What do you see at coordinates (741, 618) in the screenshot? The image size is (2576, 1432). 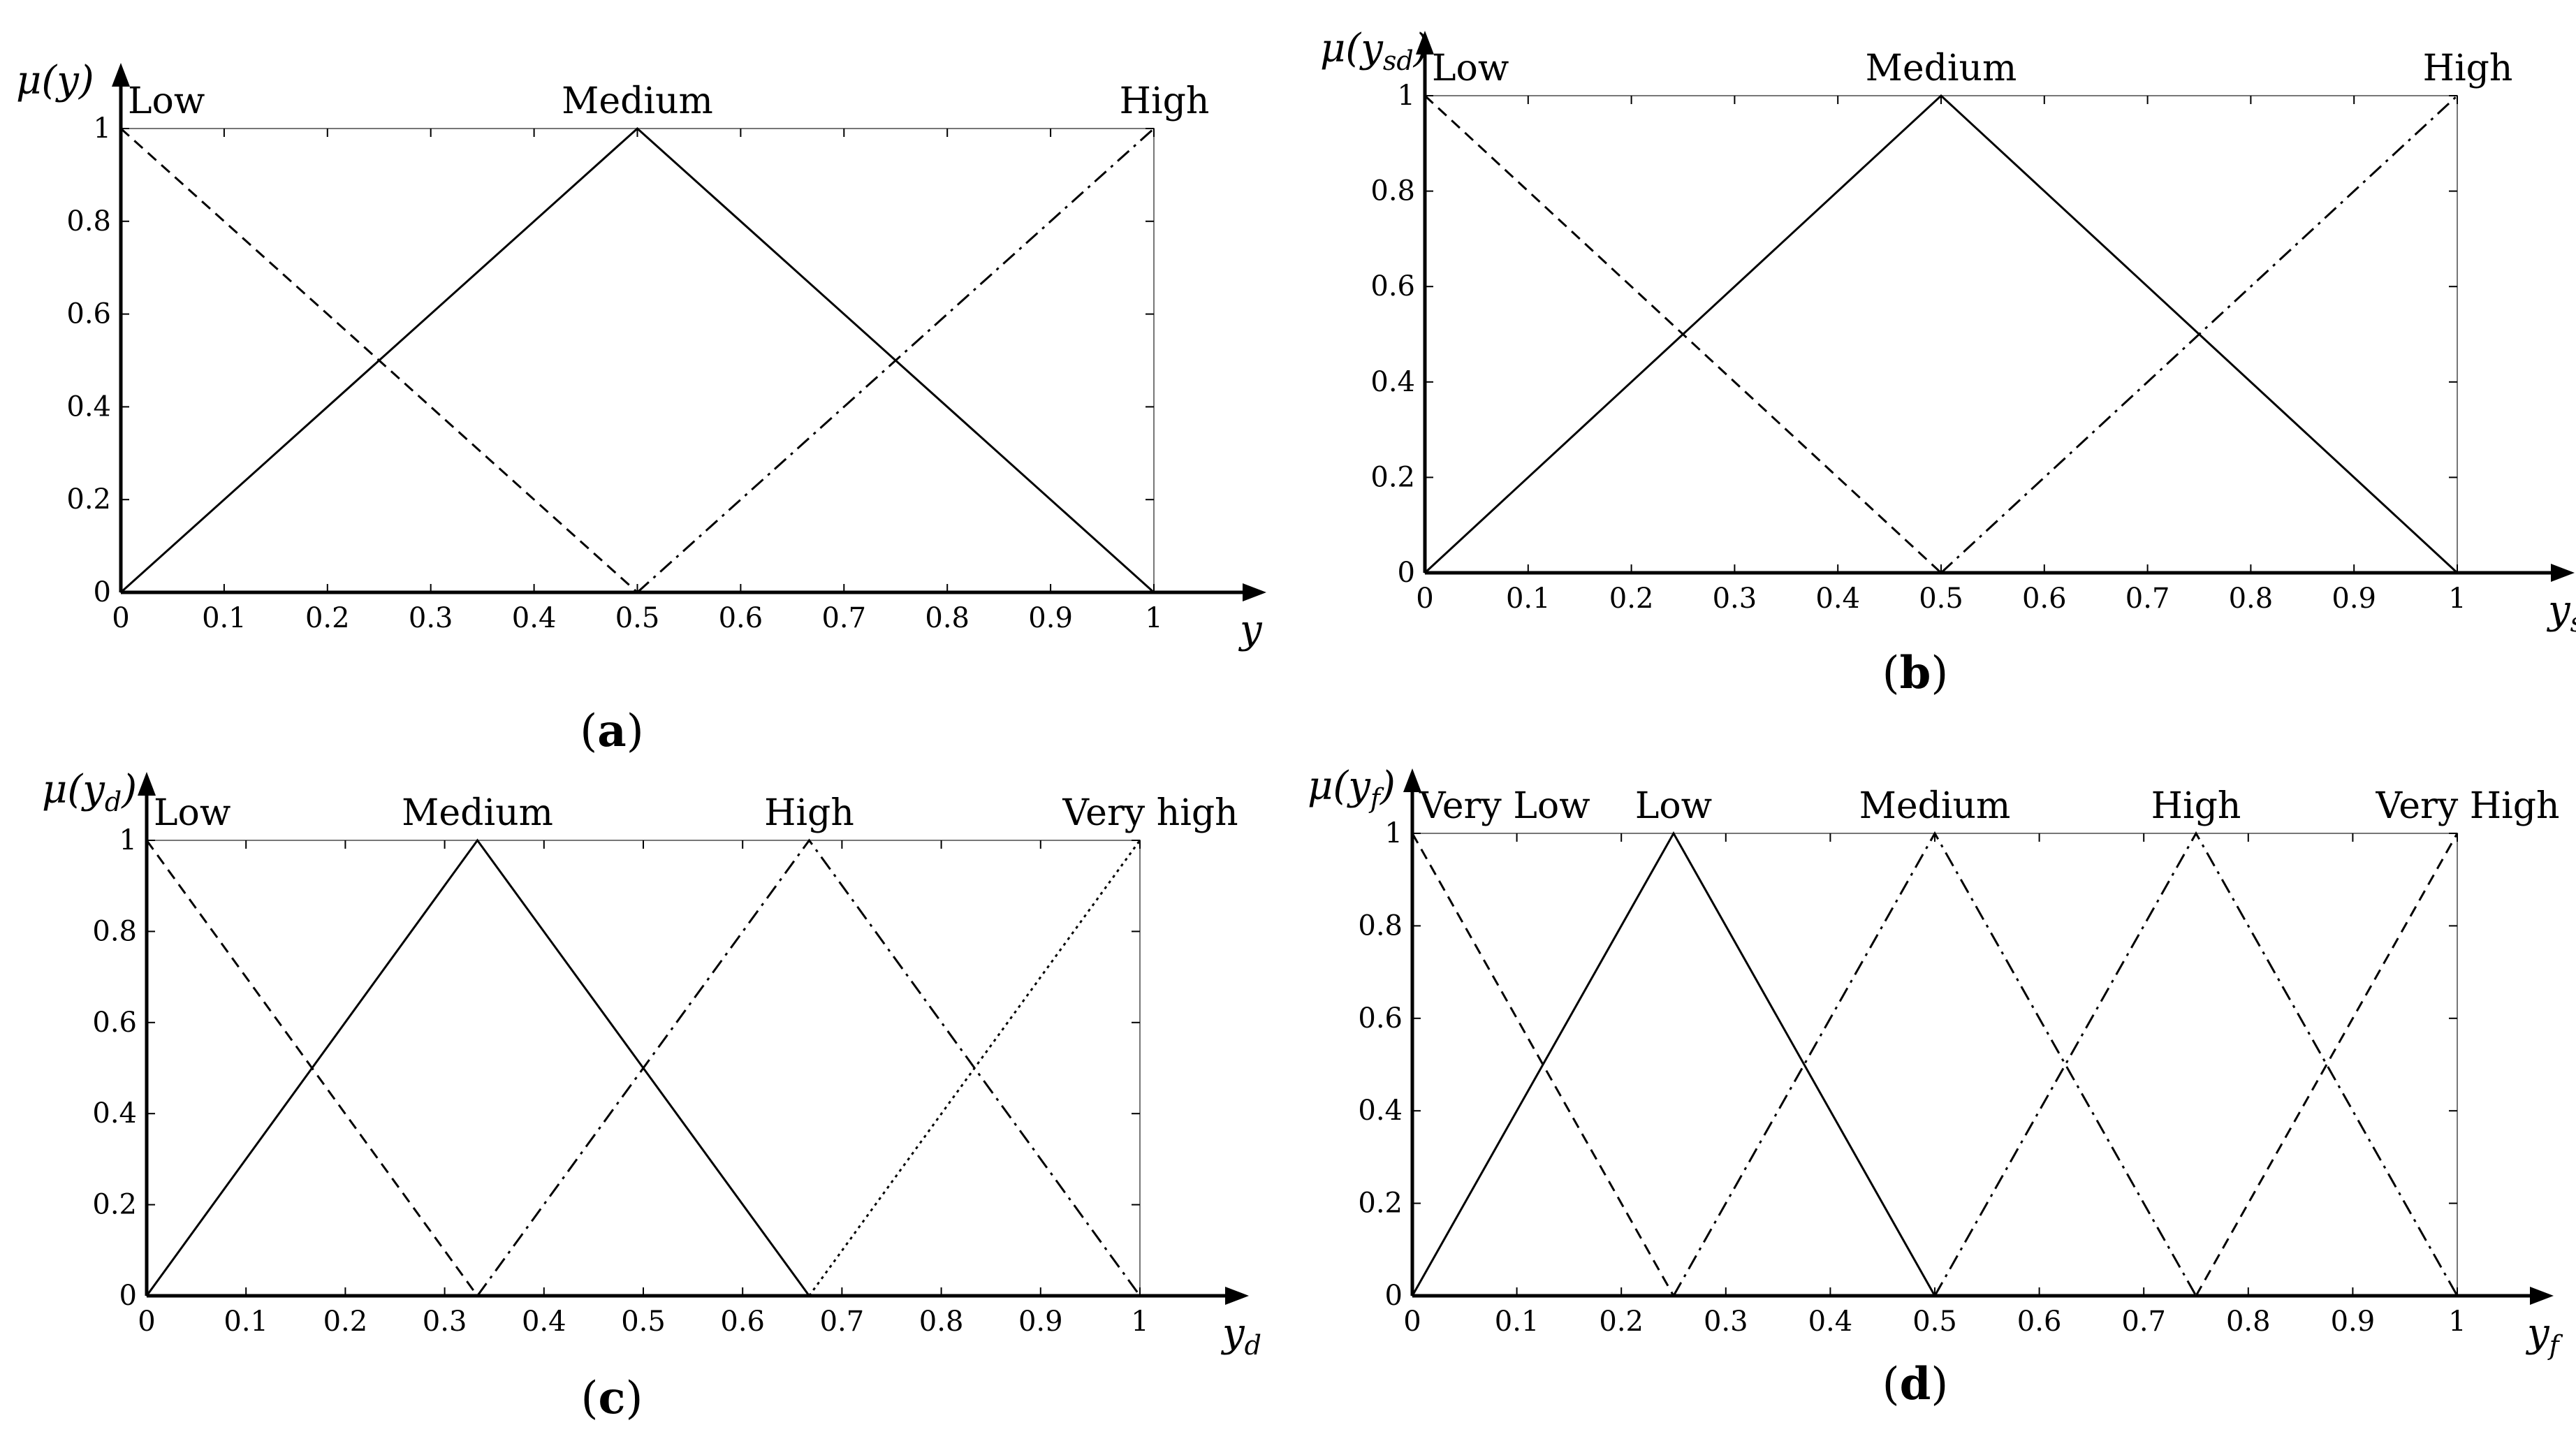 I see `x-tick-label: 0.6` at bounding box center [741, 618].